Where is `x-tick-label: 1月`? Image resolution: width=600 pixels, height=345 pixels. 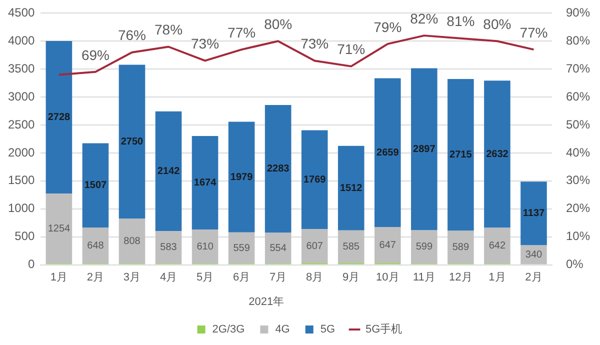 x-tick-label: 1月 is located at coordinates (497, 277).